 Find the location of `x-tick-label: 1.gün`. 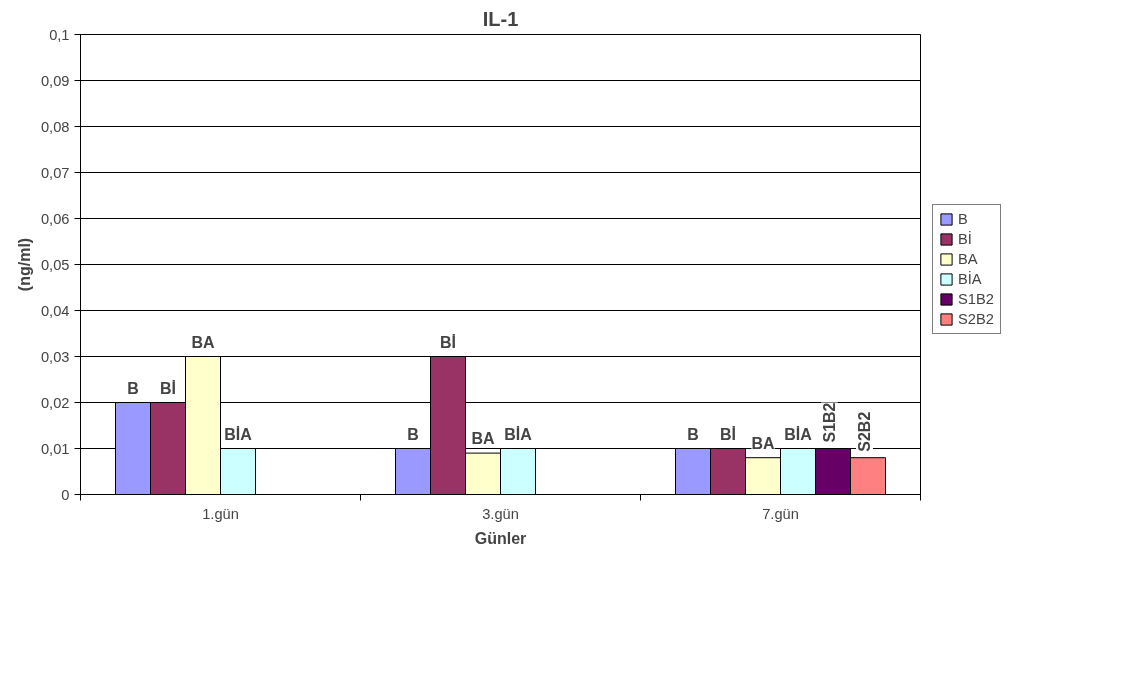

x-tick-label: 1.gün is located at coordinates (220, 513).